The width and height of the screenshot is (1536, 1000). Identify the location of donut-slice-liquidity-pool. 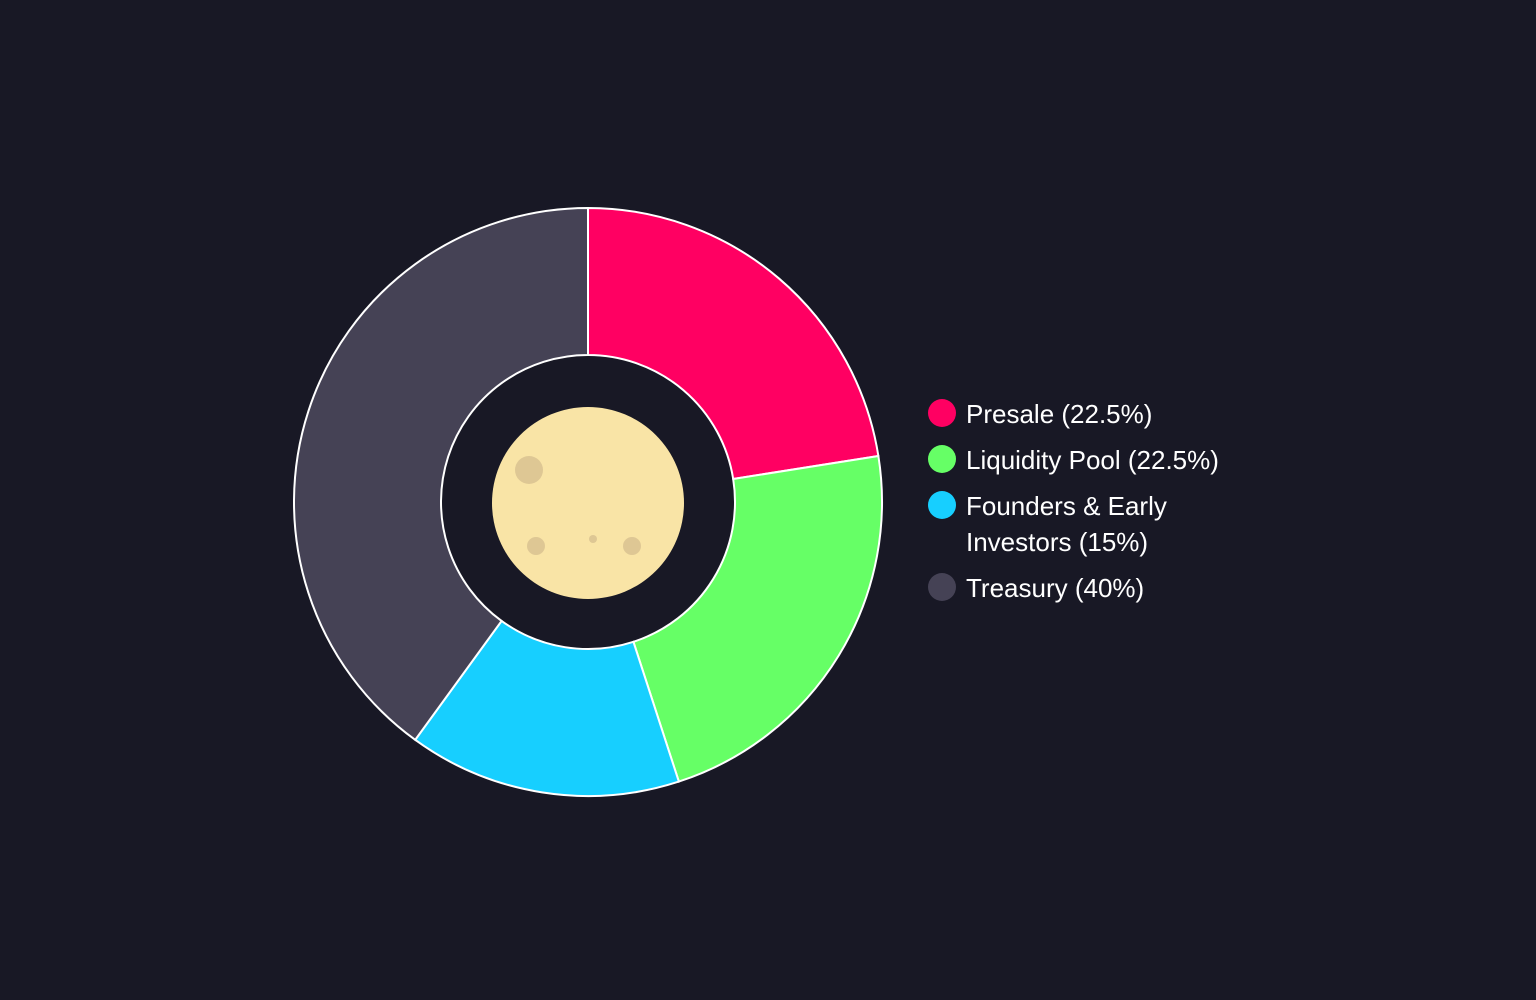
(757, 618).